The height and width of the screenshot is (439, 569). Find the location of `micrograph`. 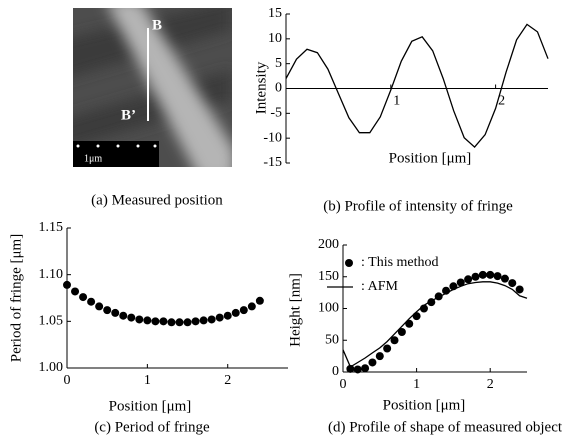

micrograph is located at coordinates (152, 87).